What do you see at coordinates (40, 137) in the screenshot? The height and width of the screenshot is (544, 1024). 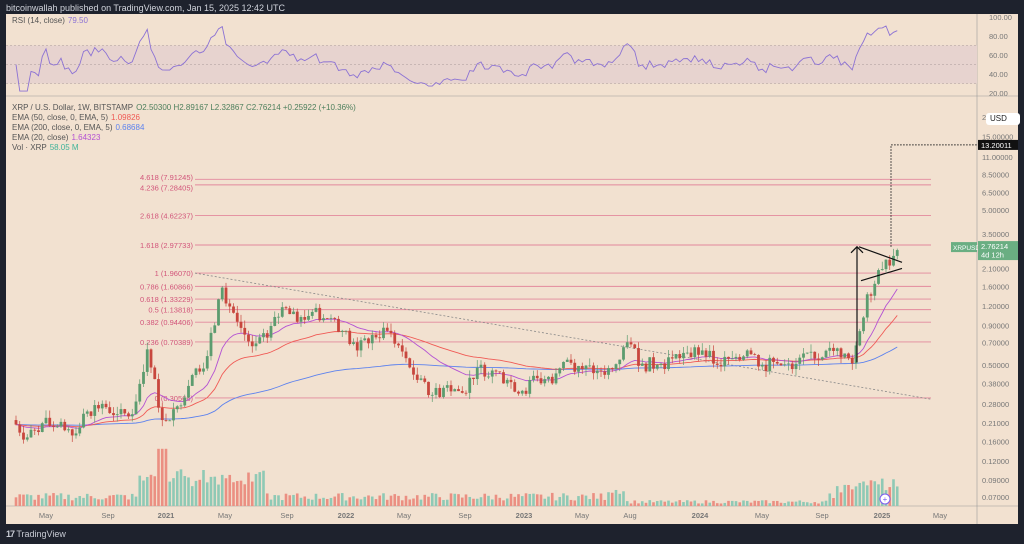 I see `ema20-label: EMA (20, close)` at bounding box center [40, 137].